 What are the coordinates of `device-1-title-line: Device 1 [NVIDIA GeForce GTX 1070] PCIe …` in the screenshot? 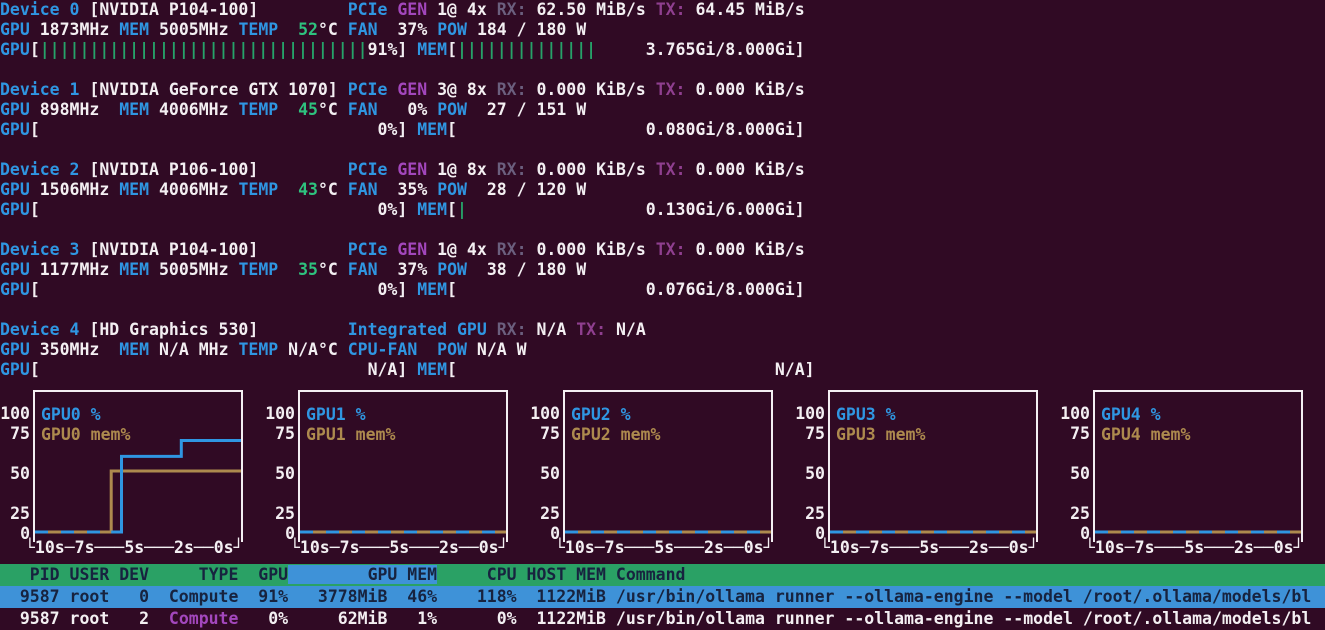 It's located at (402, 89).